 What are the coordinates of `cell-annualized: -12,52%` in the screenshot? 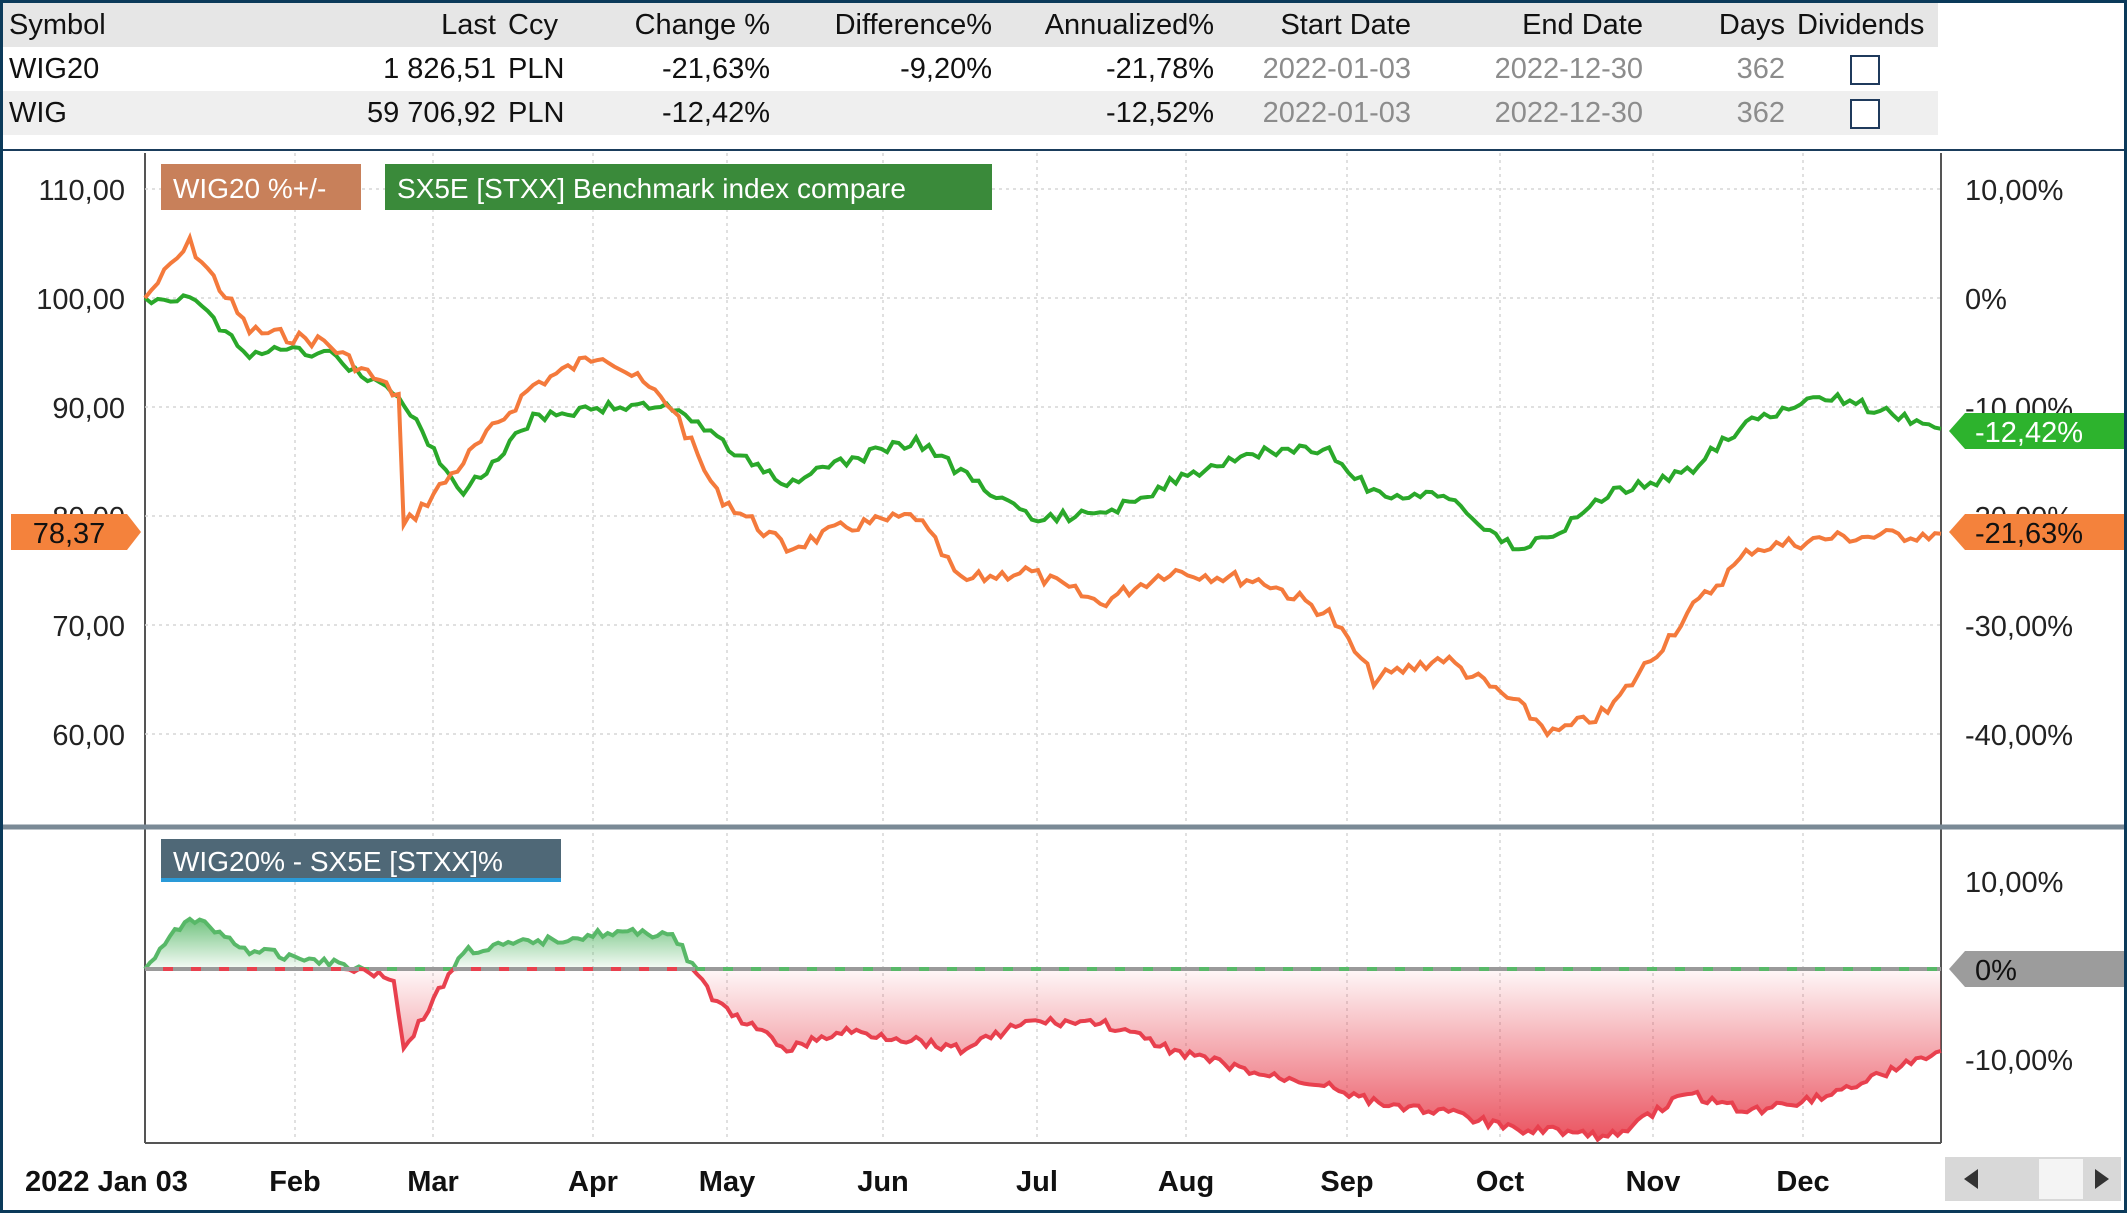 It's located at (1159, 112).